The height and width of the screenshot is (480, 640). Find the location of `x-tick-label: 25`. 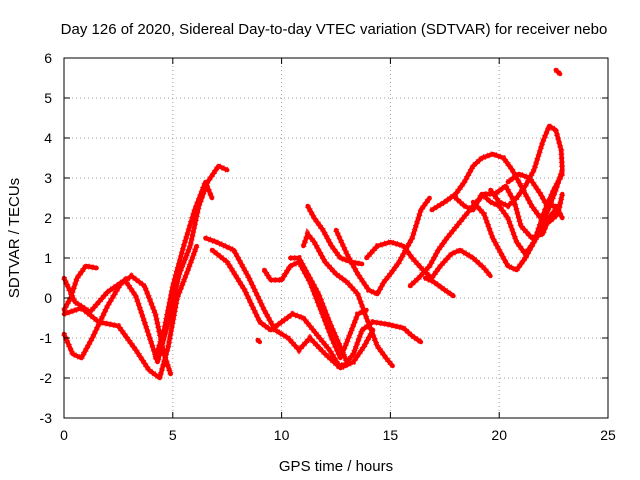

x-tick-label: 25 is located at coordinates (608, 435).